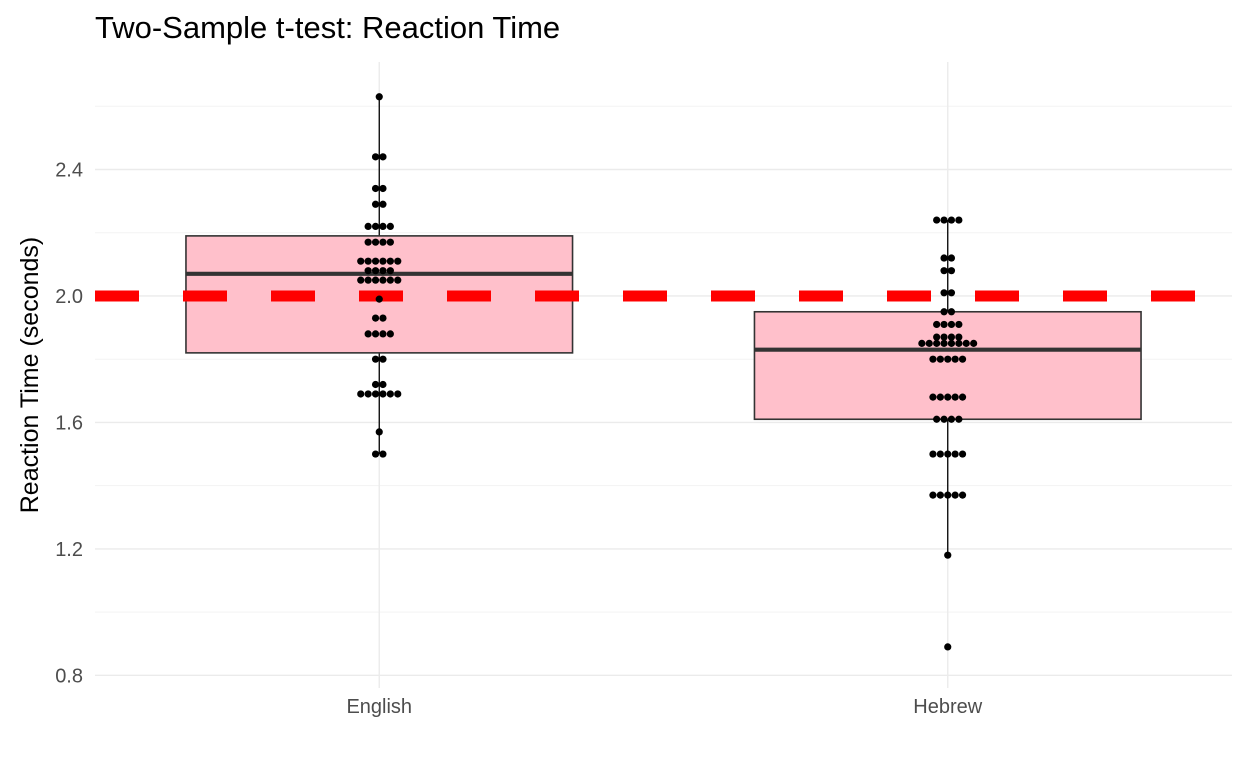  Describe the element at coordinates (328, 27) in the screenshot. I see `chart-title: Two-Sample t-test: Reaction Time` at that location.